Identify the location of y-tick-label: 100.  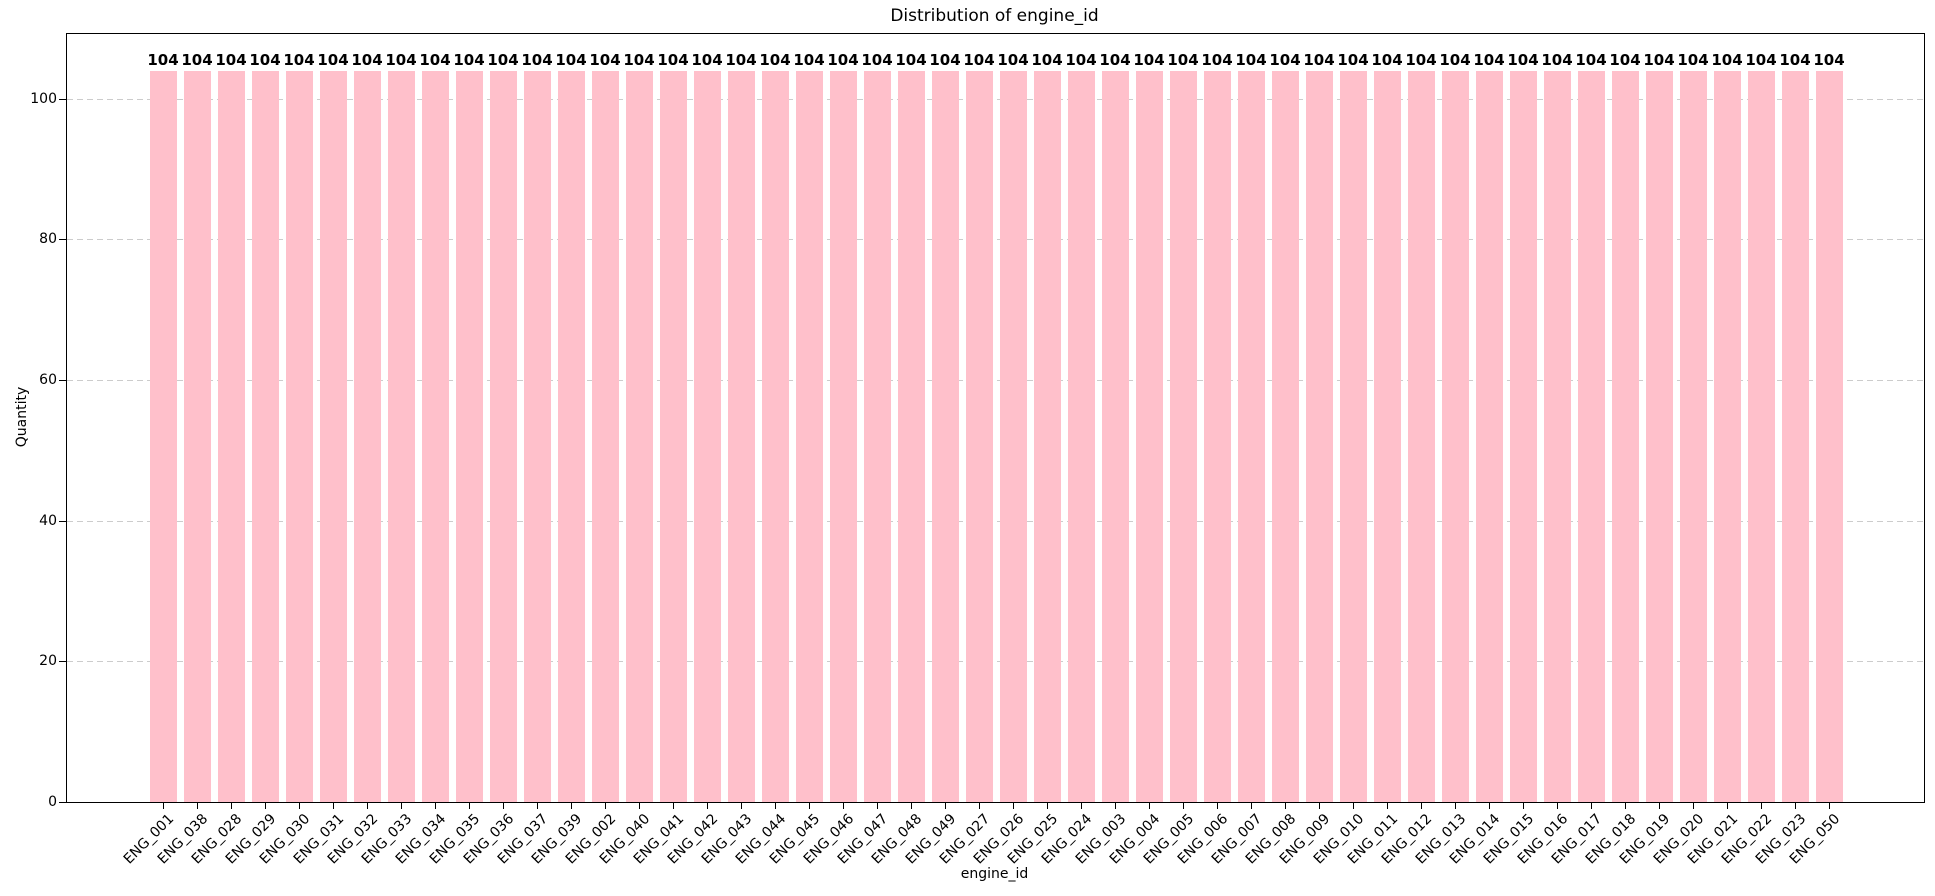
(43, 98).